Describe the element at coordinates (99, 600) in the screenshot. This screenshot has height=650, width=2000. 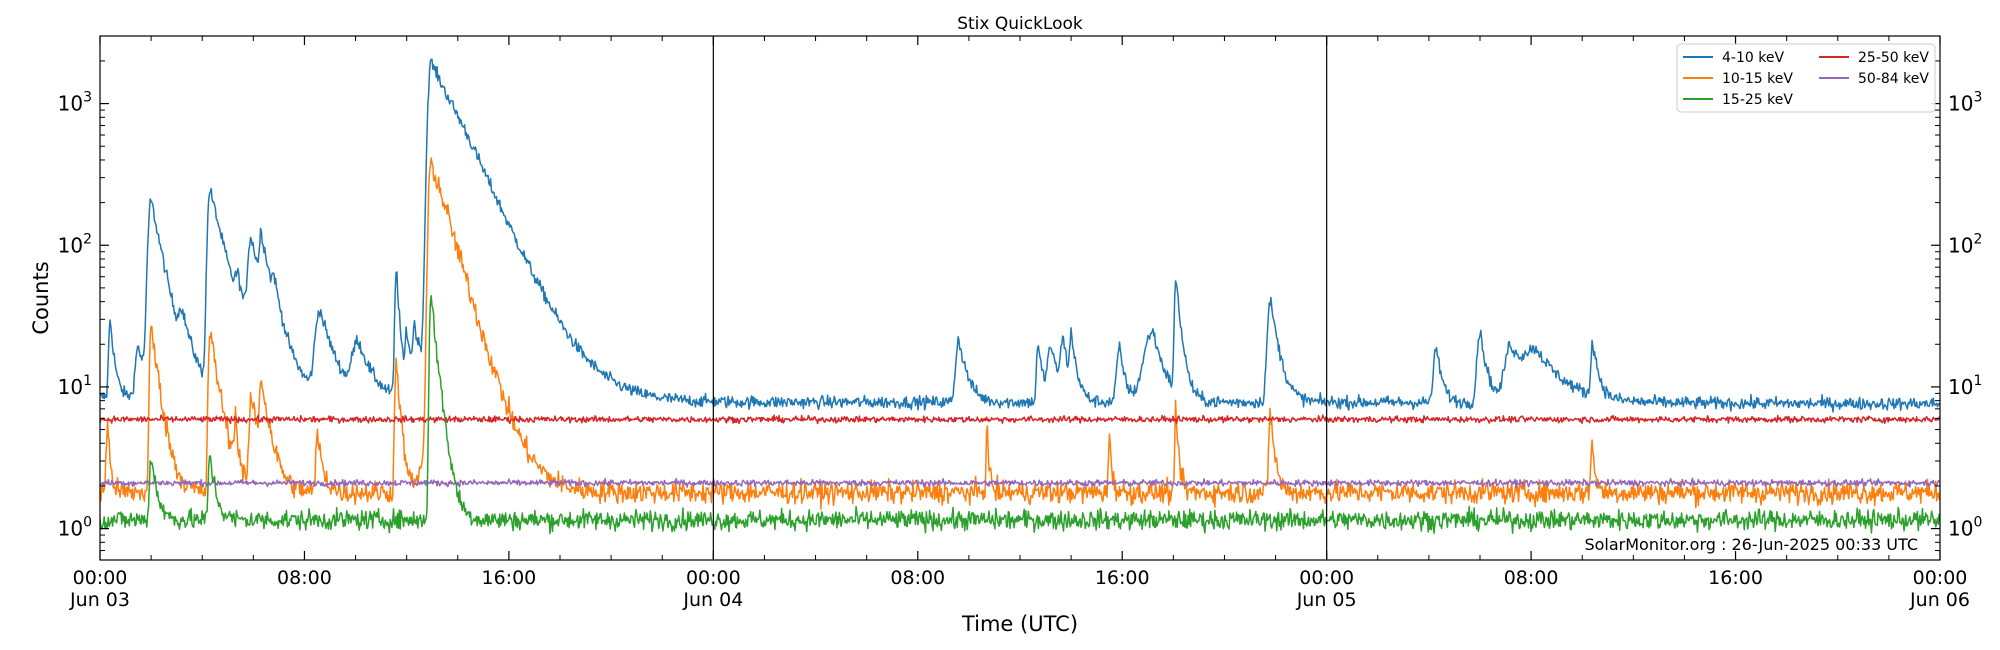
I see `x-tick-date-label: Jun 03` at that location.